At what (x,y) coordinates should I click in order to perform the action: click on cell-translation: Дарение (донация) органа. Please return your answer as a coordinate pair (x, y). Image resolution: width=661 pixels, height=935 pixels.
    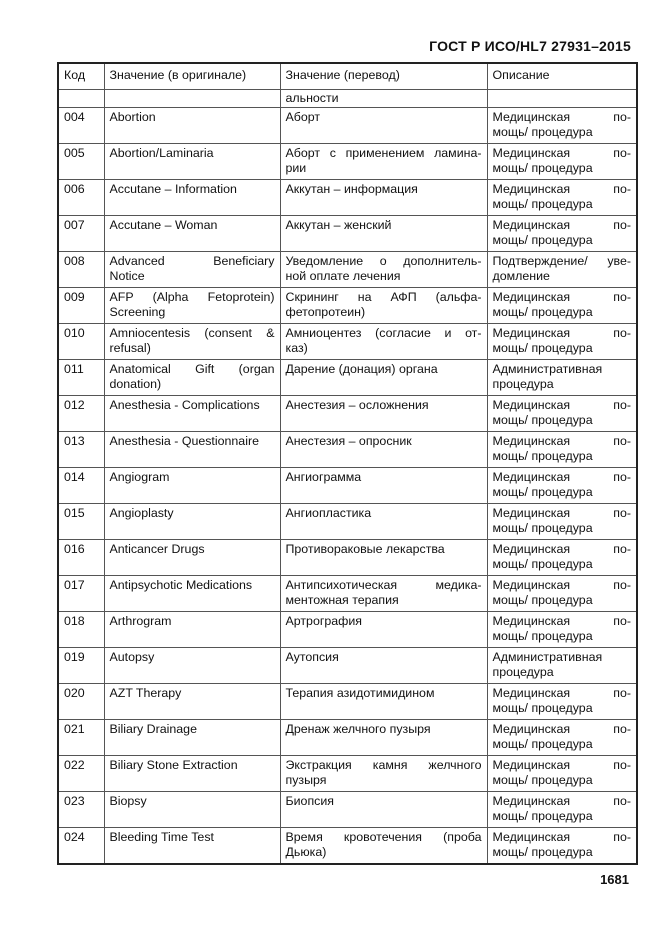
    Looking at the image, I should click on (383, 377).